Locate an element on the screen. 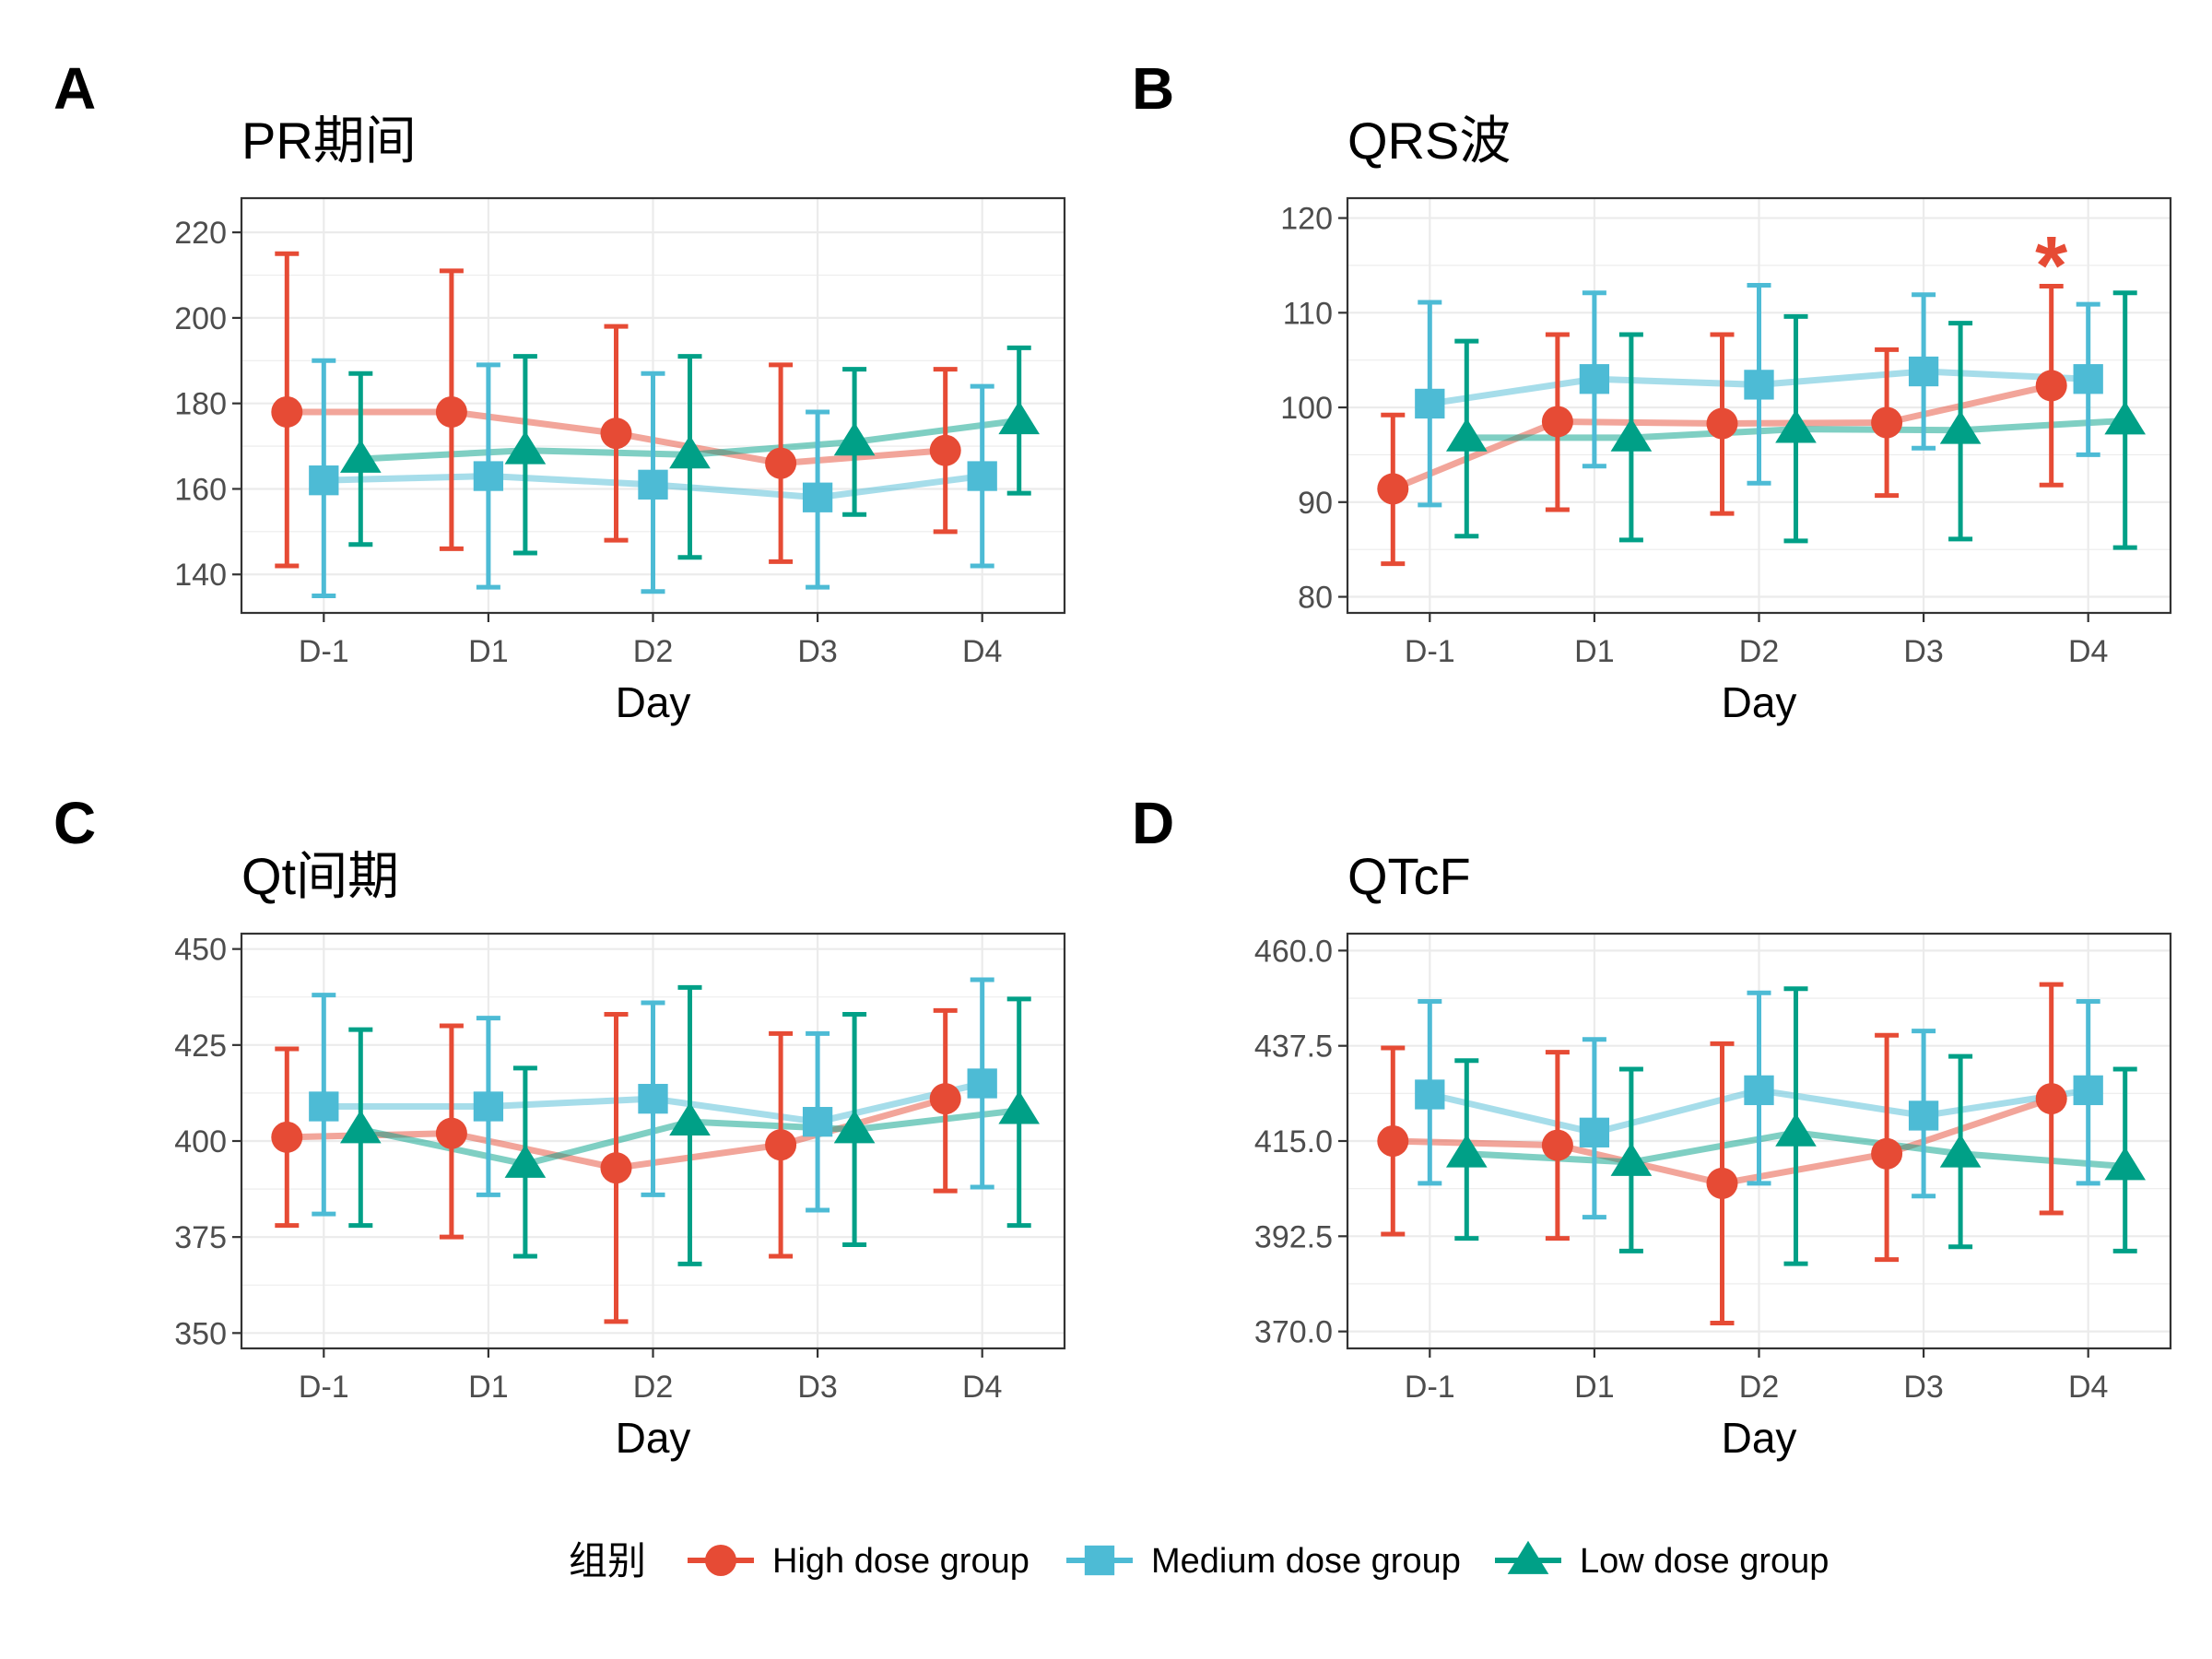 The width and height of the screenshot is (2212, 1659). y-tick-label: 200 is located at coordinates (200, 318).